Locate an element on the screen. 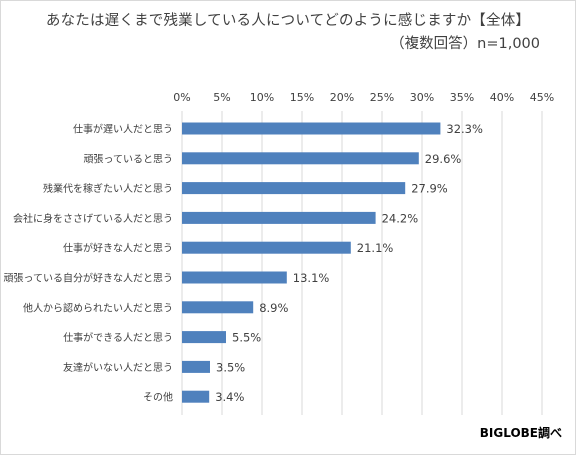  category-label: 頑張っている自分が好きな人だと思う is located at coordinates (89, 278).